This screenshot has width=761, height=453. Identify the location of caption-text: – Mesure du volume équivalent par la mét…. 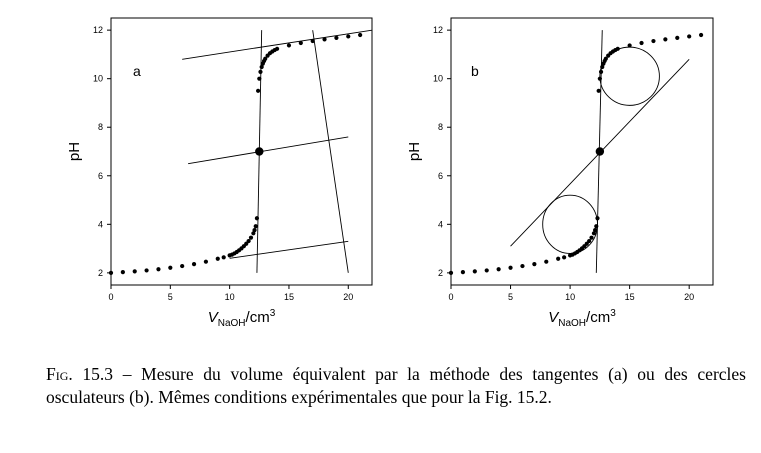
(396, 385).